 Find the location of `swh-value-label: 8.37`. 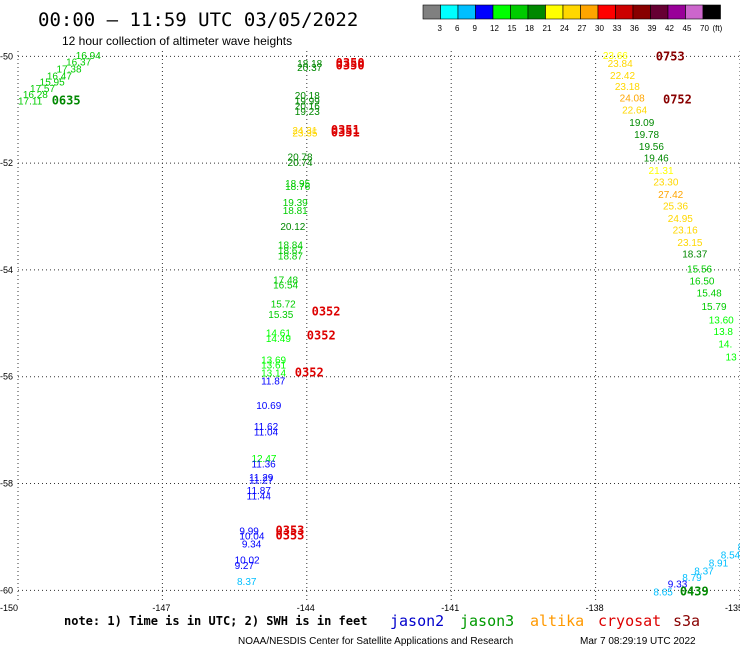

swh-value-label: 8.37 is located at coordinates (247, 582).